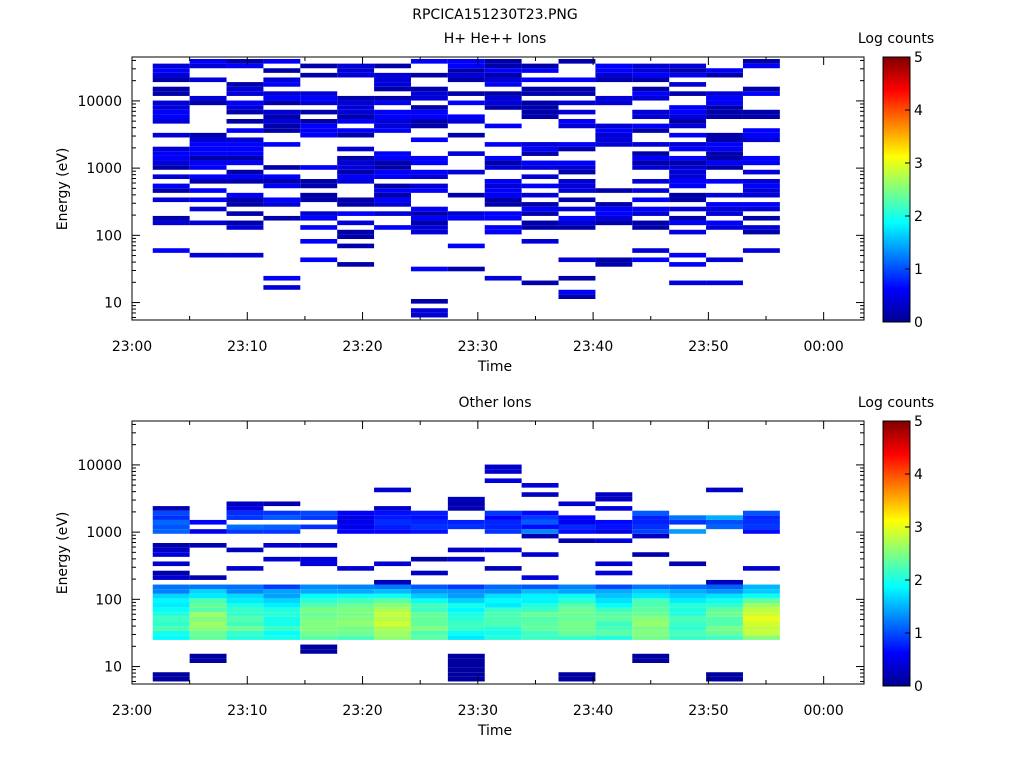  What do you see at coordinates (896, 189) in the screenshot?
I see `colorbar-gradient` at bounding box center [896, 189].